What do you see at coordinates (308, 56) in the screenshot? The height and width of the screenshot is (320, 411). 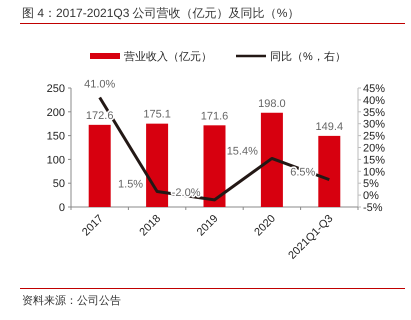 I see `legend-label: 同比（%，右）` at bounding box center [308, 56].